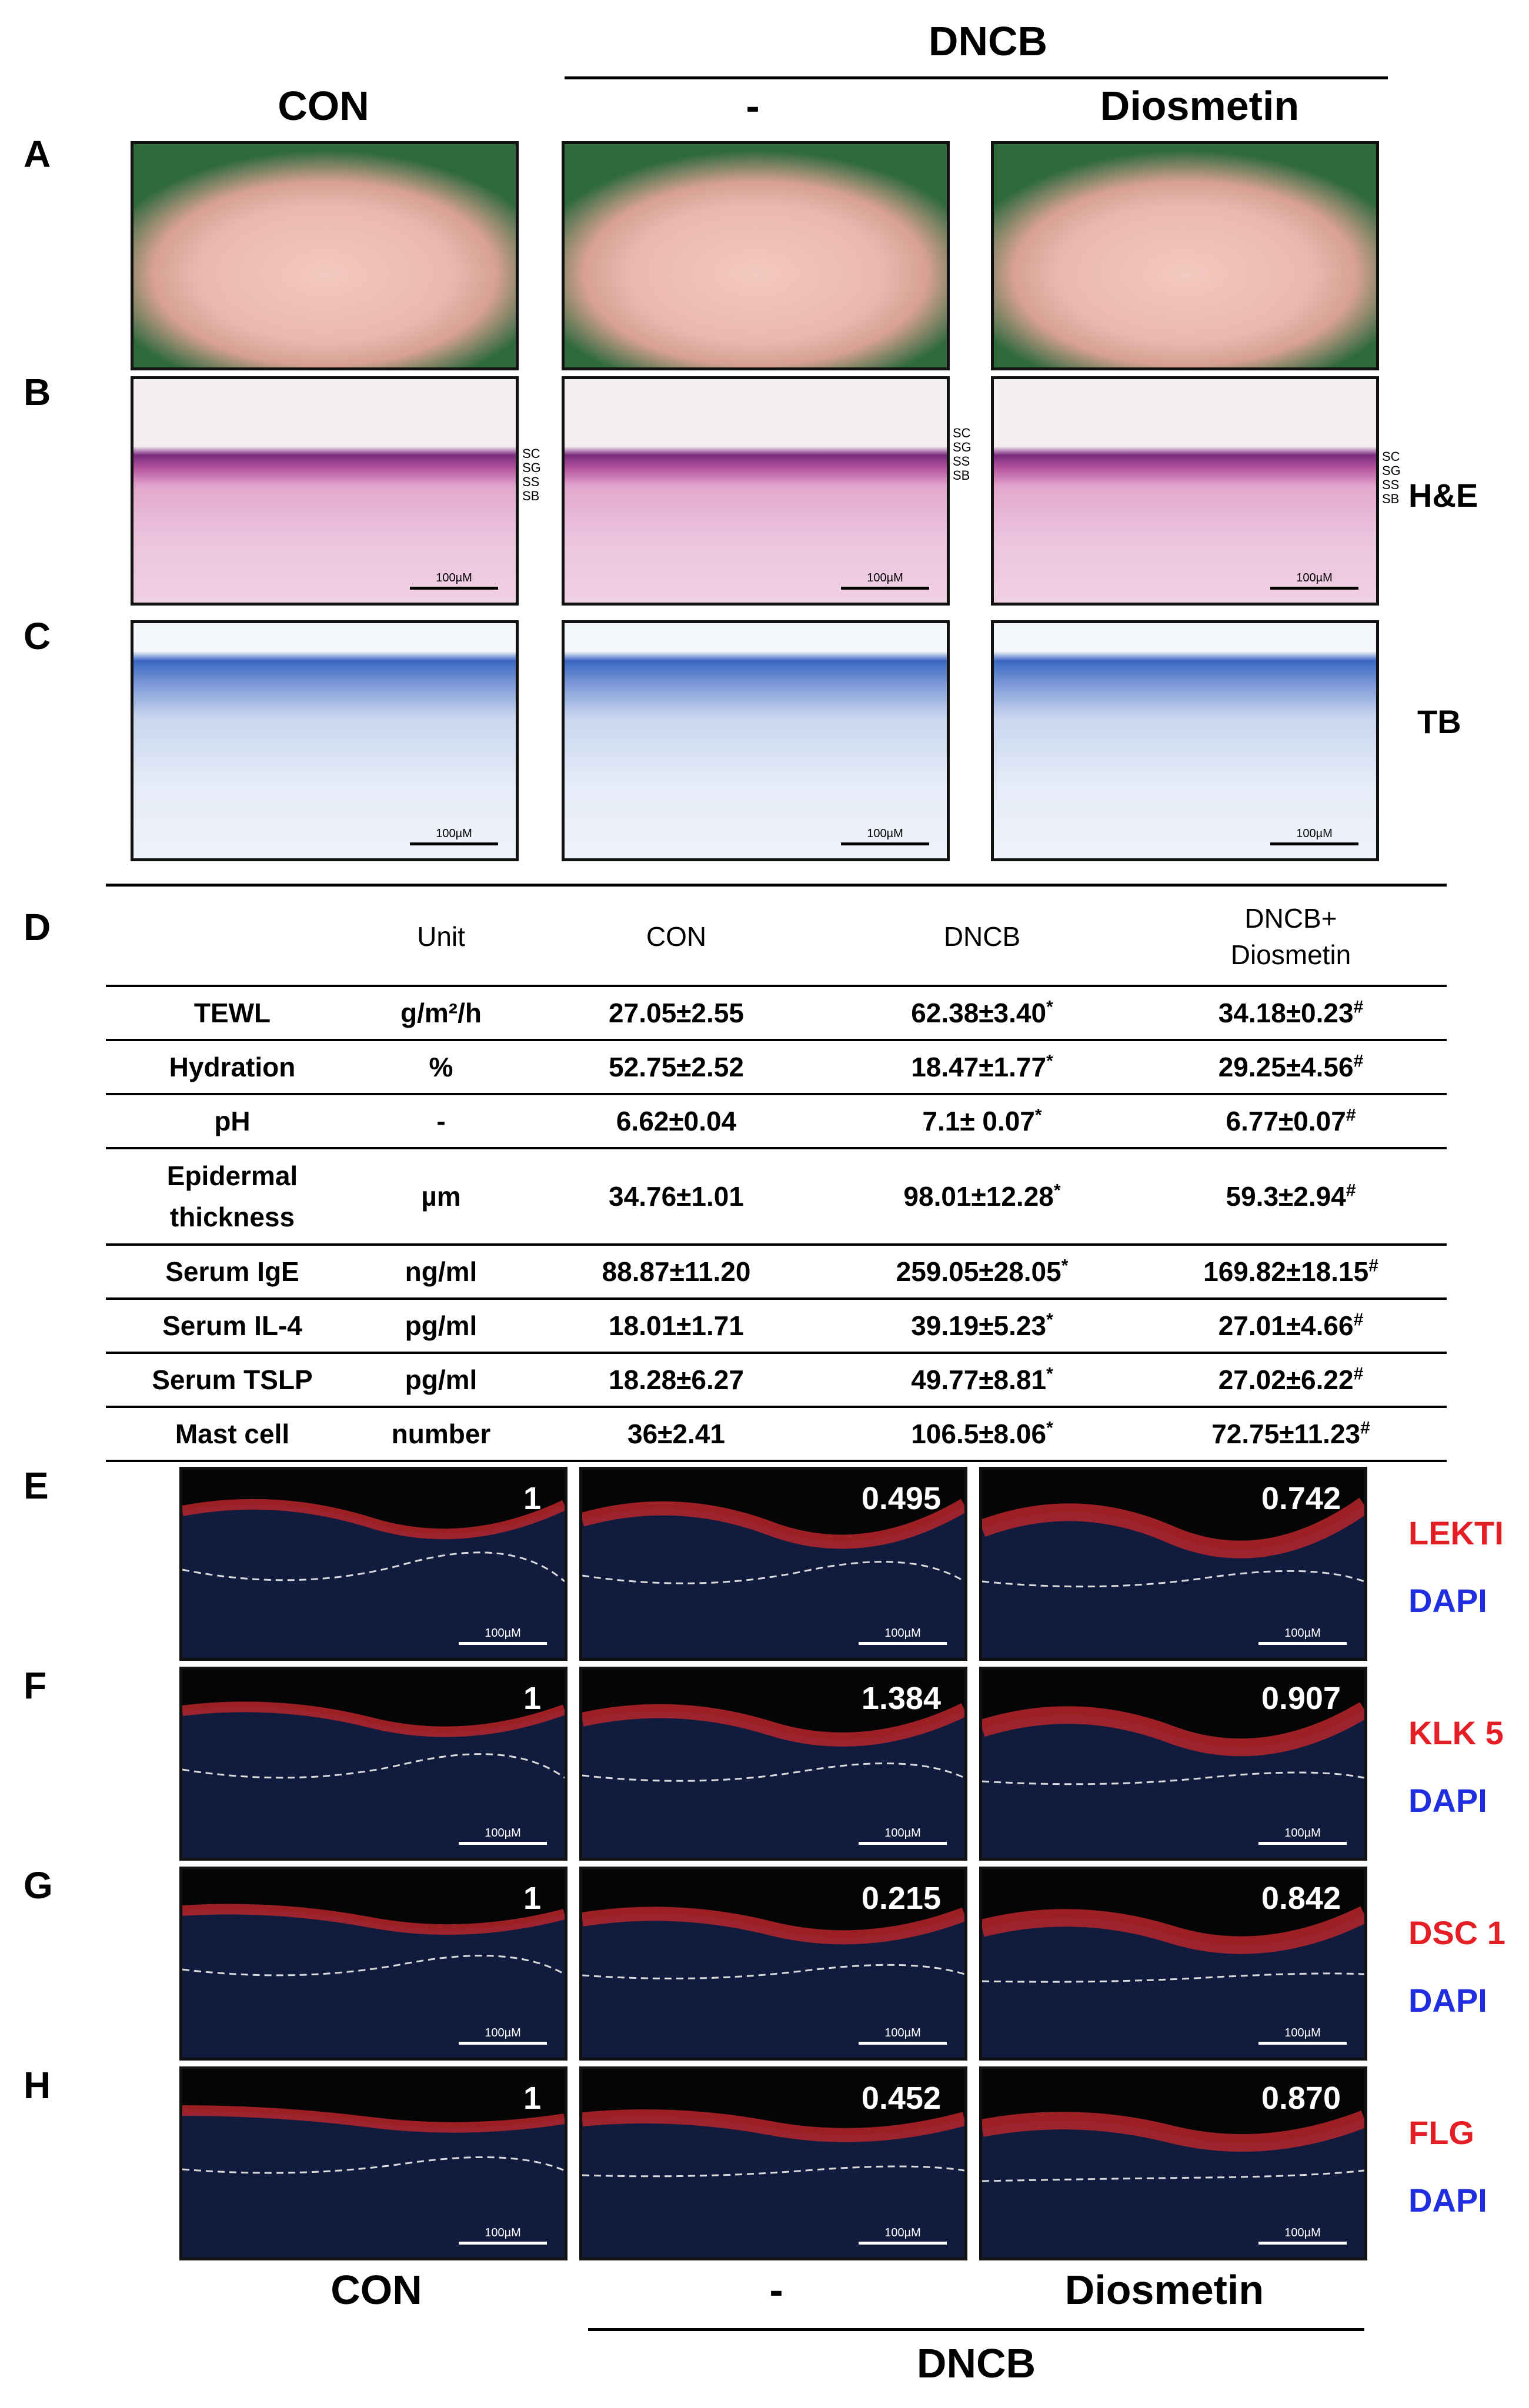  I want to click on table-cell-unit: µm, so click(441, 1197).